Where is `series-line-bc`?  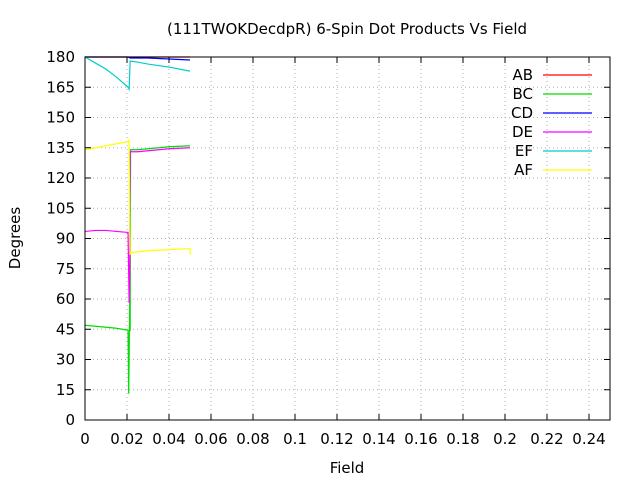
series-line-bc is located at coordinates (137, 269).